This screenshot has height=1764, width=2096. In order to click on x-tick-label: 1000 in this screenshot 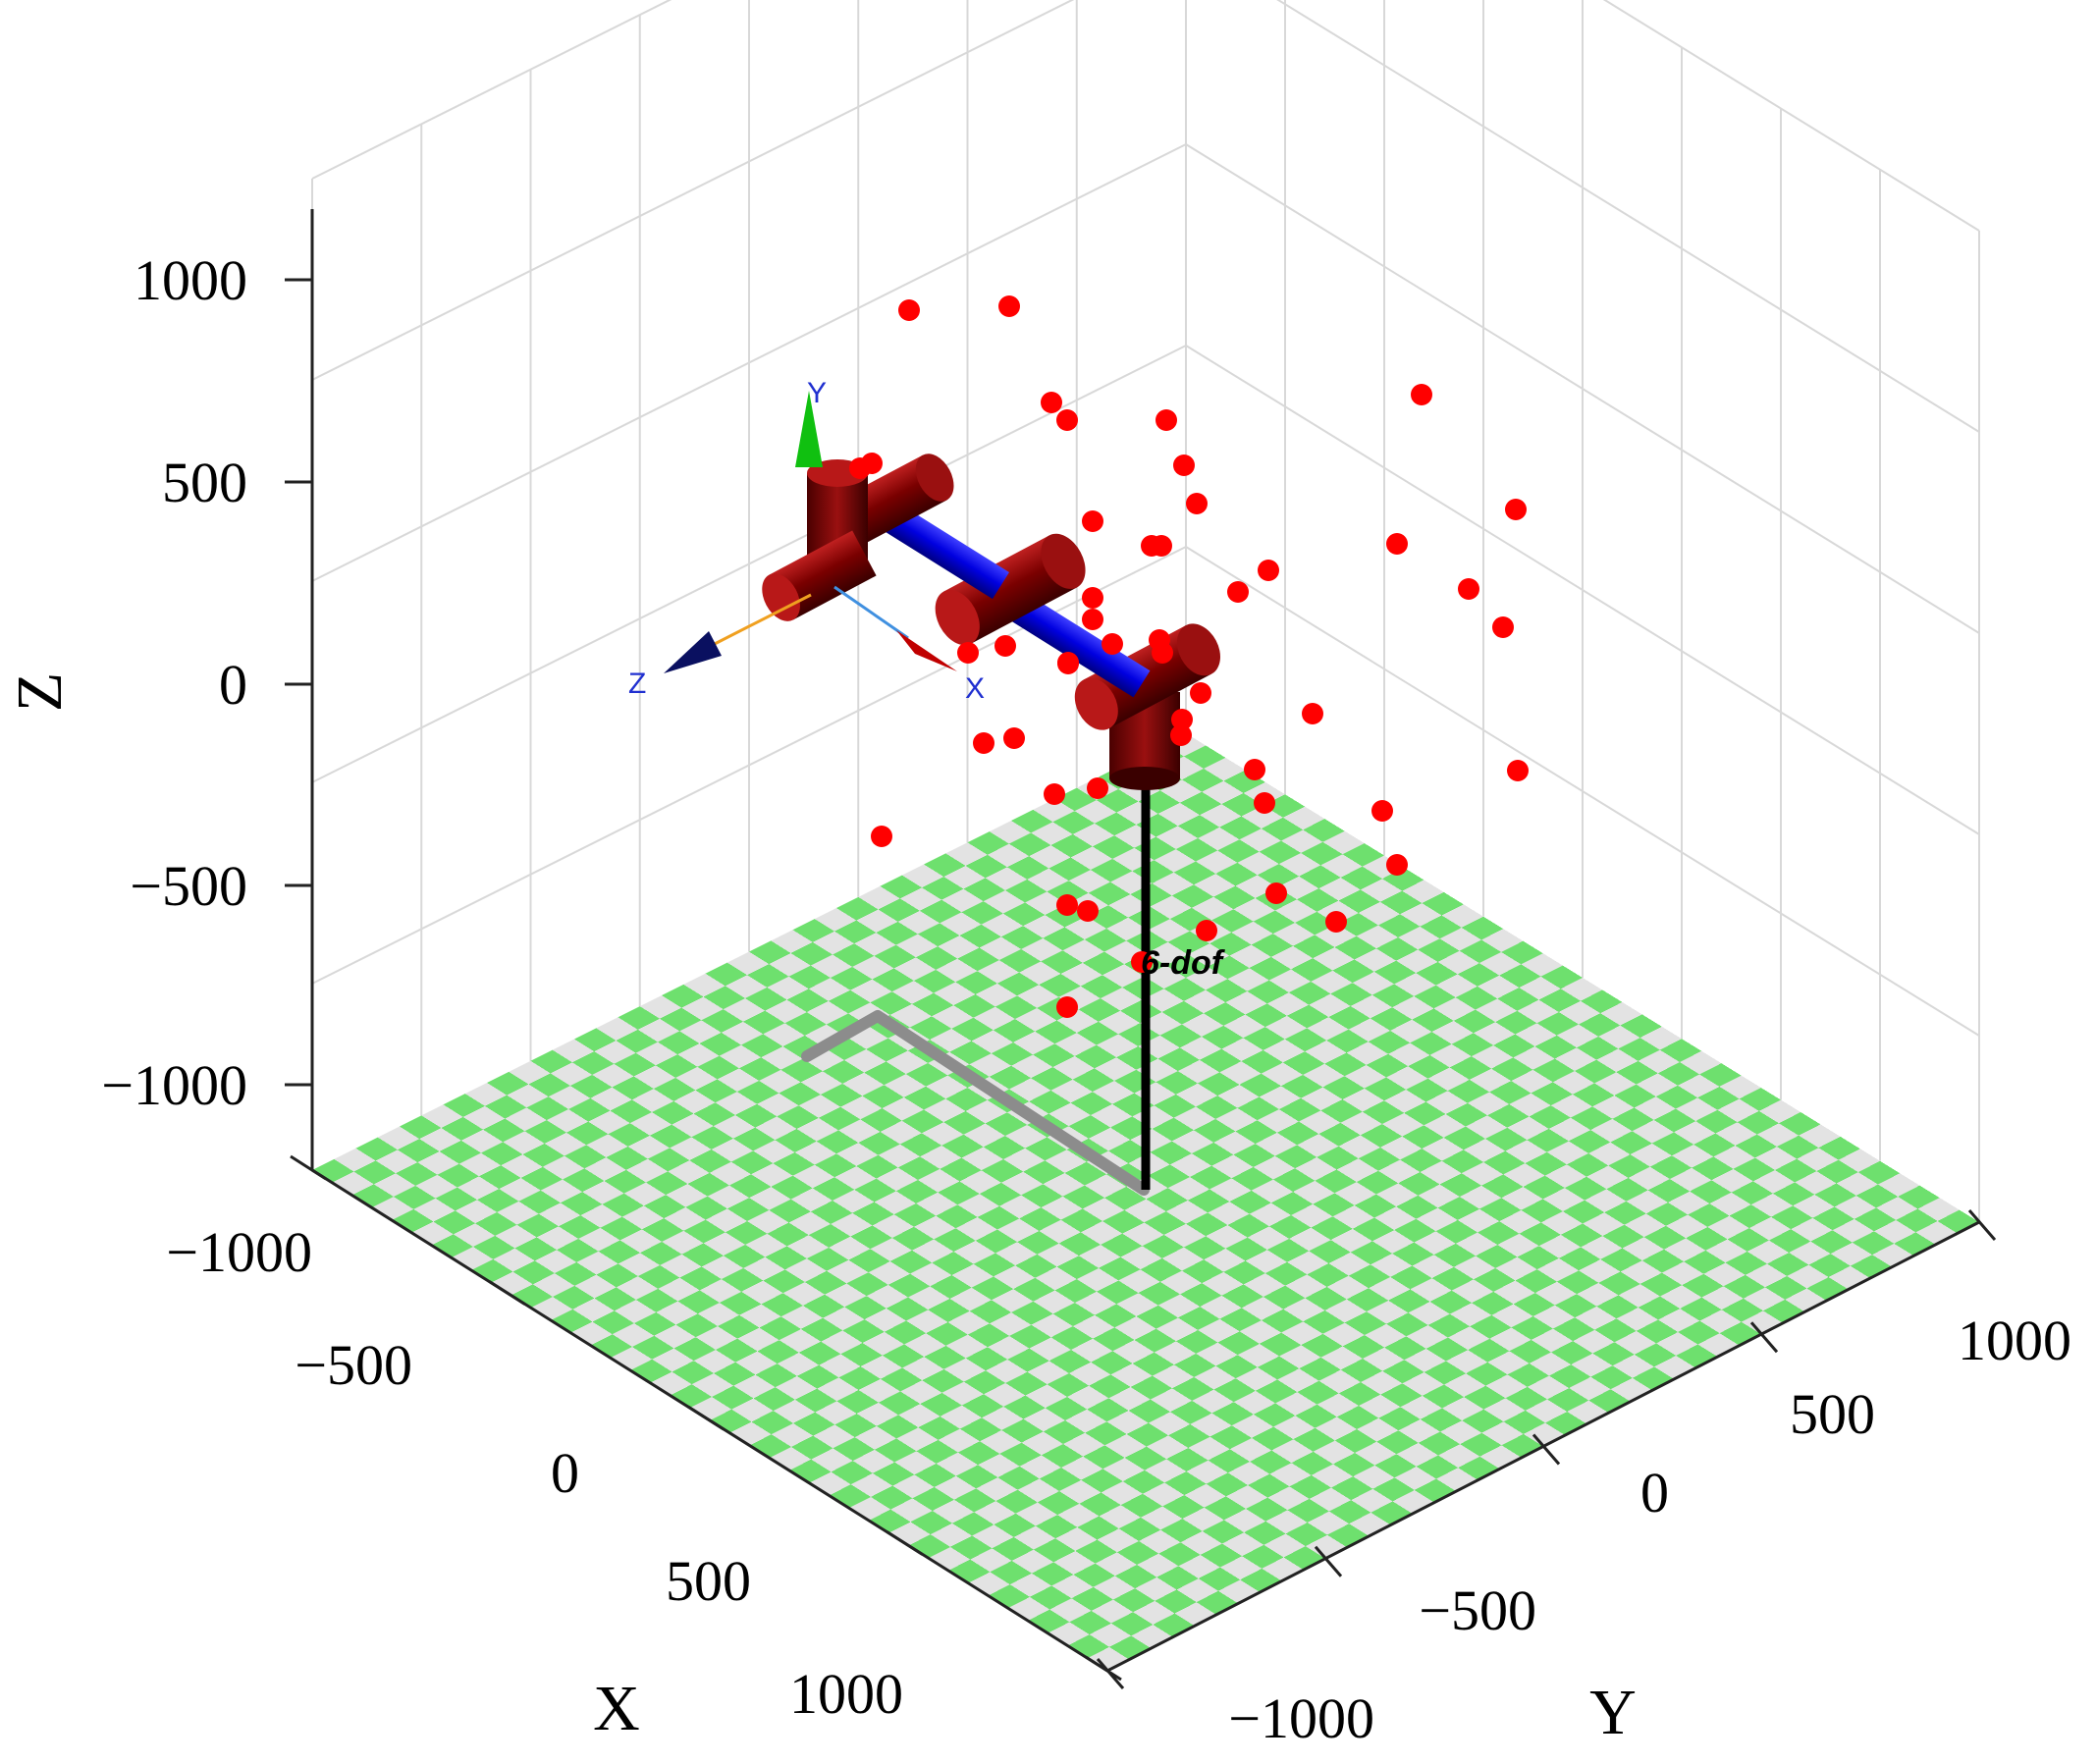, I will do `click(846, 1694)`.